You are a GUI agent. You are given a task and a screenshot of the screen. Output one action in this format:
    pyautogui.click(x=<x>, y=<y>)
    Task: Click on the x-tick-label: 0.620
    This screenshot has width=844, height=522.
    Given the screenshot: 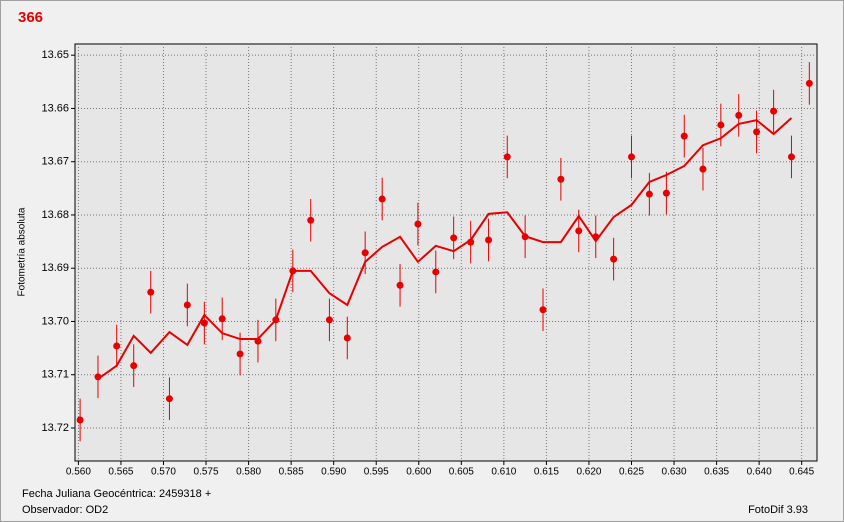 What is the action you would take?
    pyautogui.click(x=588, y=472)
    